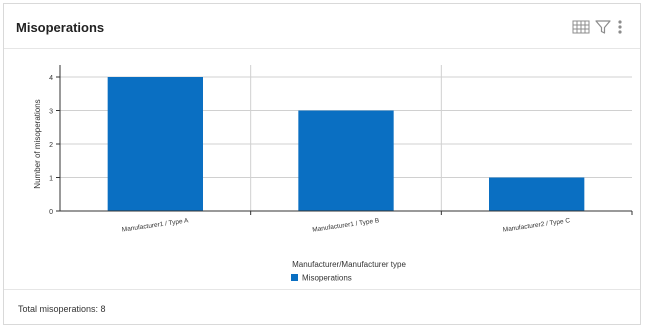  I want to click on total-misoperations: Total misoperations: 8, so click(62, 309).